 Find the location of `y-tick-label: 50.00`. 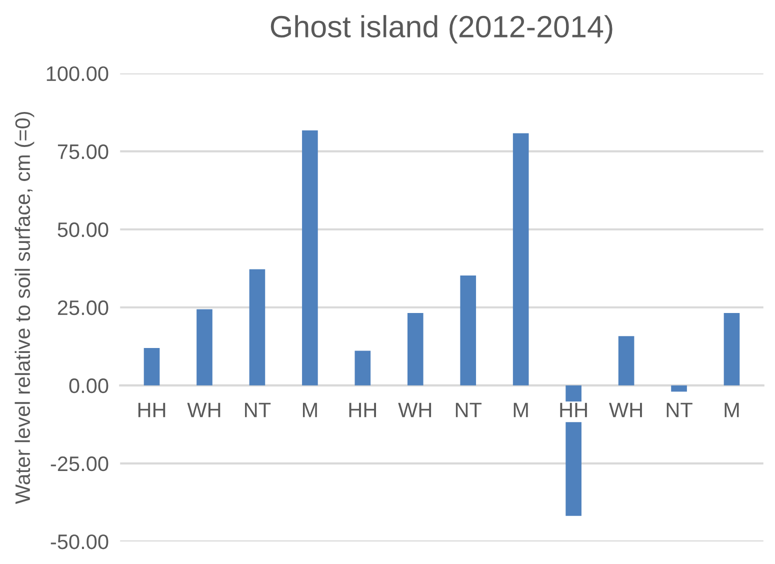

y-tick-label: 50.00 is located at coordinates (83, 230).